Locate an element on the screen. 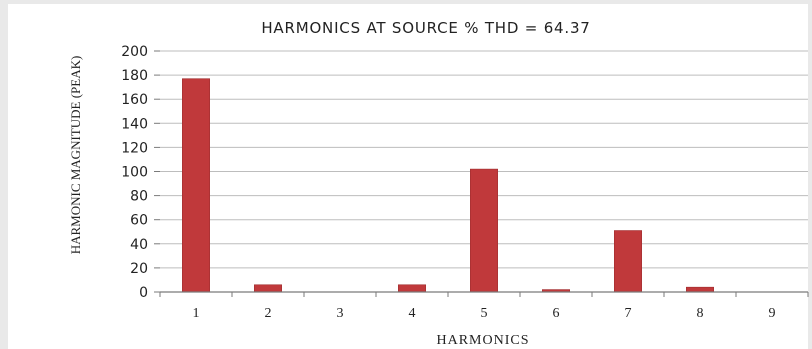  x-tick-label-9: 9 is located at coordinates (772, 313).